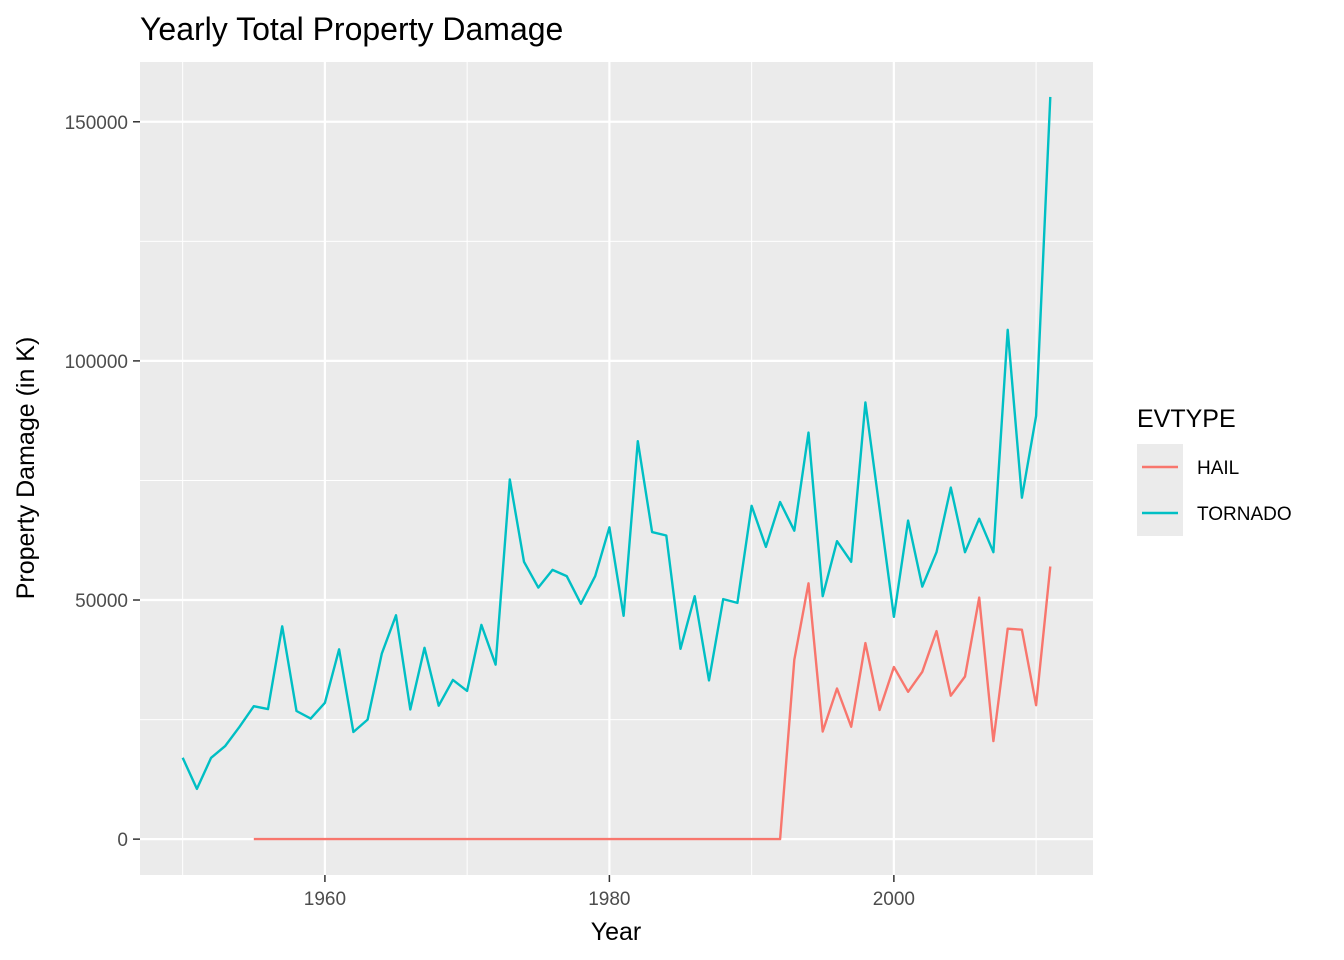  Describe the element at coordinates (894, 899) in the screenshot. I see `x-tick-label: 2000` at that location.